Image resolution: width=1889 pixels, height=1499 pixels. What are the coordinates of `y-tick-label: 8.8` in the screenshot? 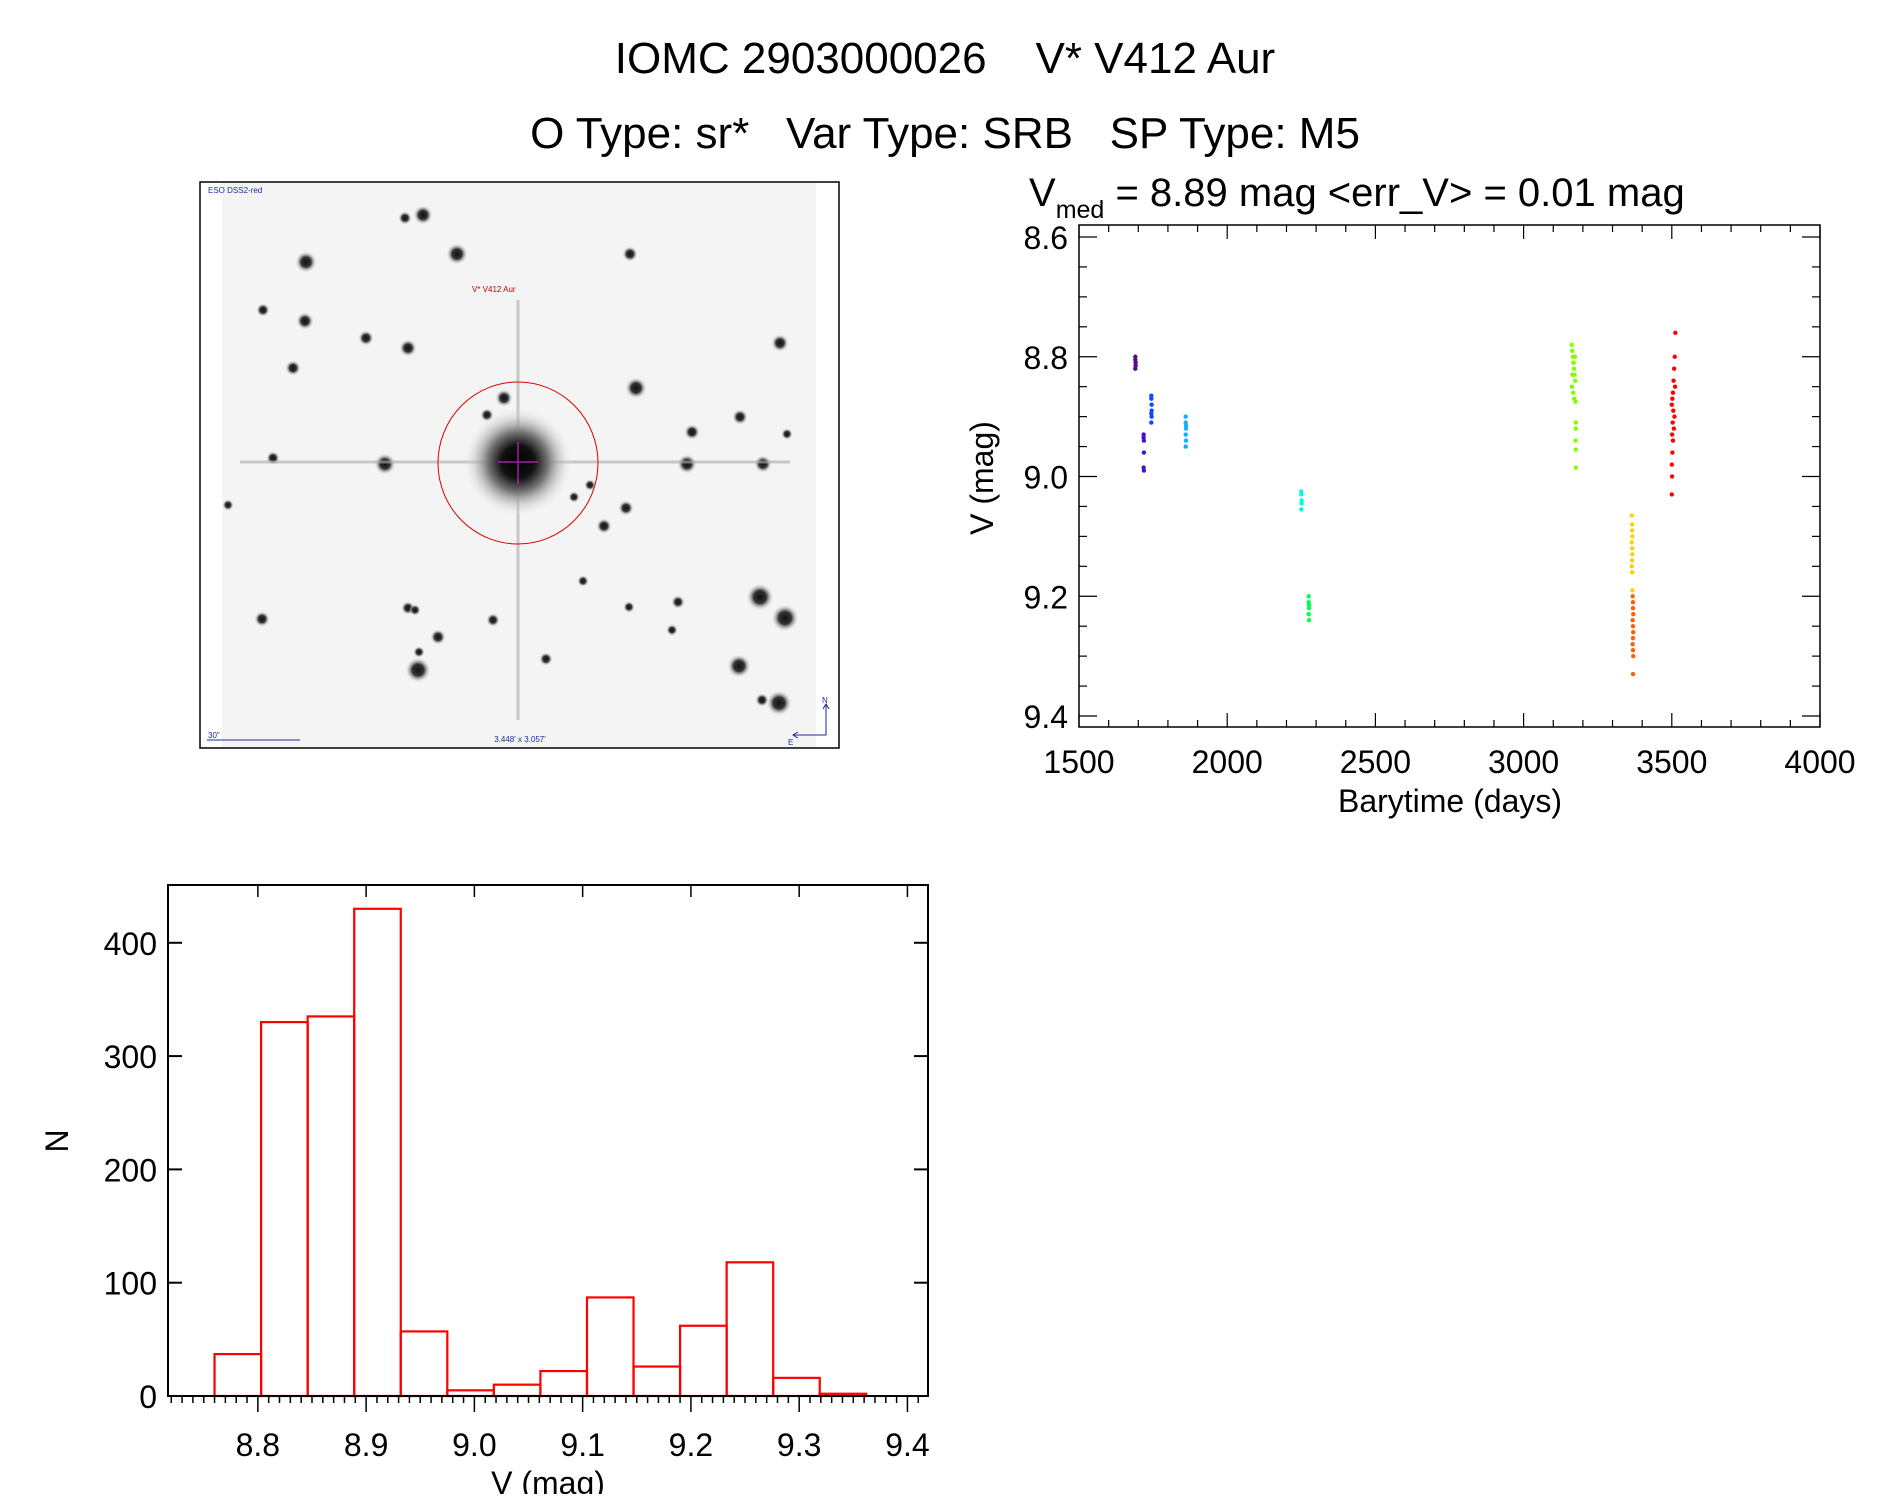 It's located at (1046, 358).